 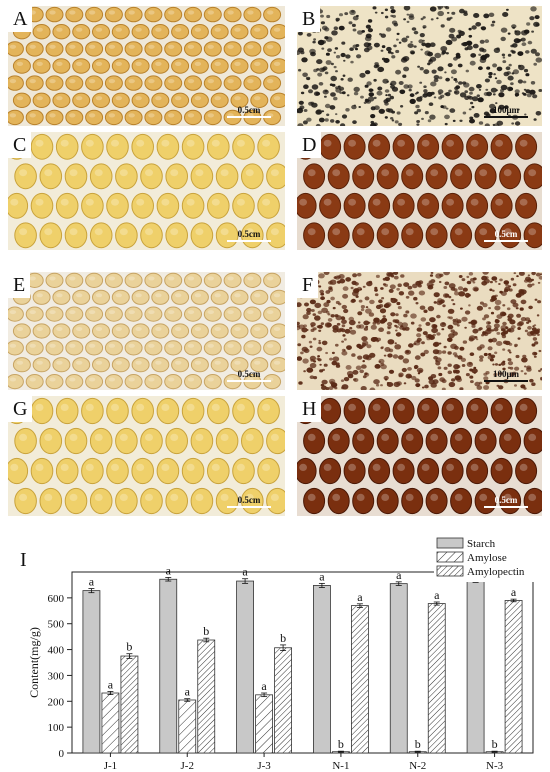 I want to click on y-tick-label: 300, so click(x=56, y=676).